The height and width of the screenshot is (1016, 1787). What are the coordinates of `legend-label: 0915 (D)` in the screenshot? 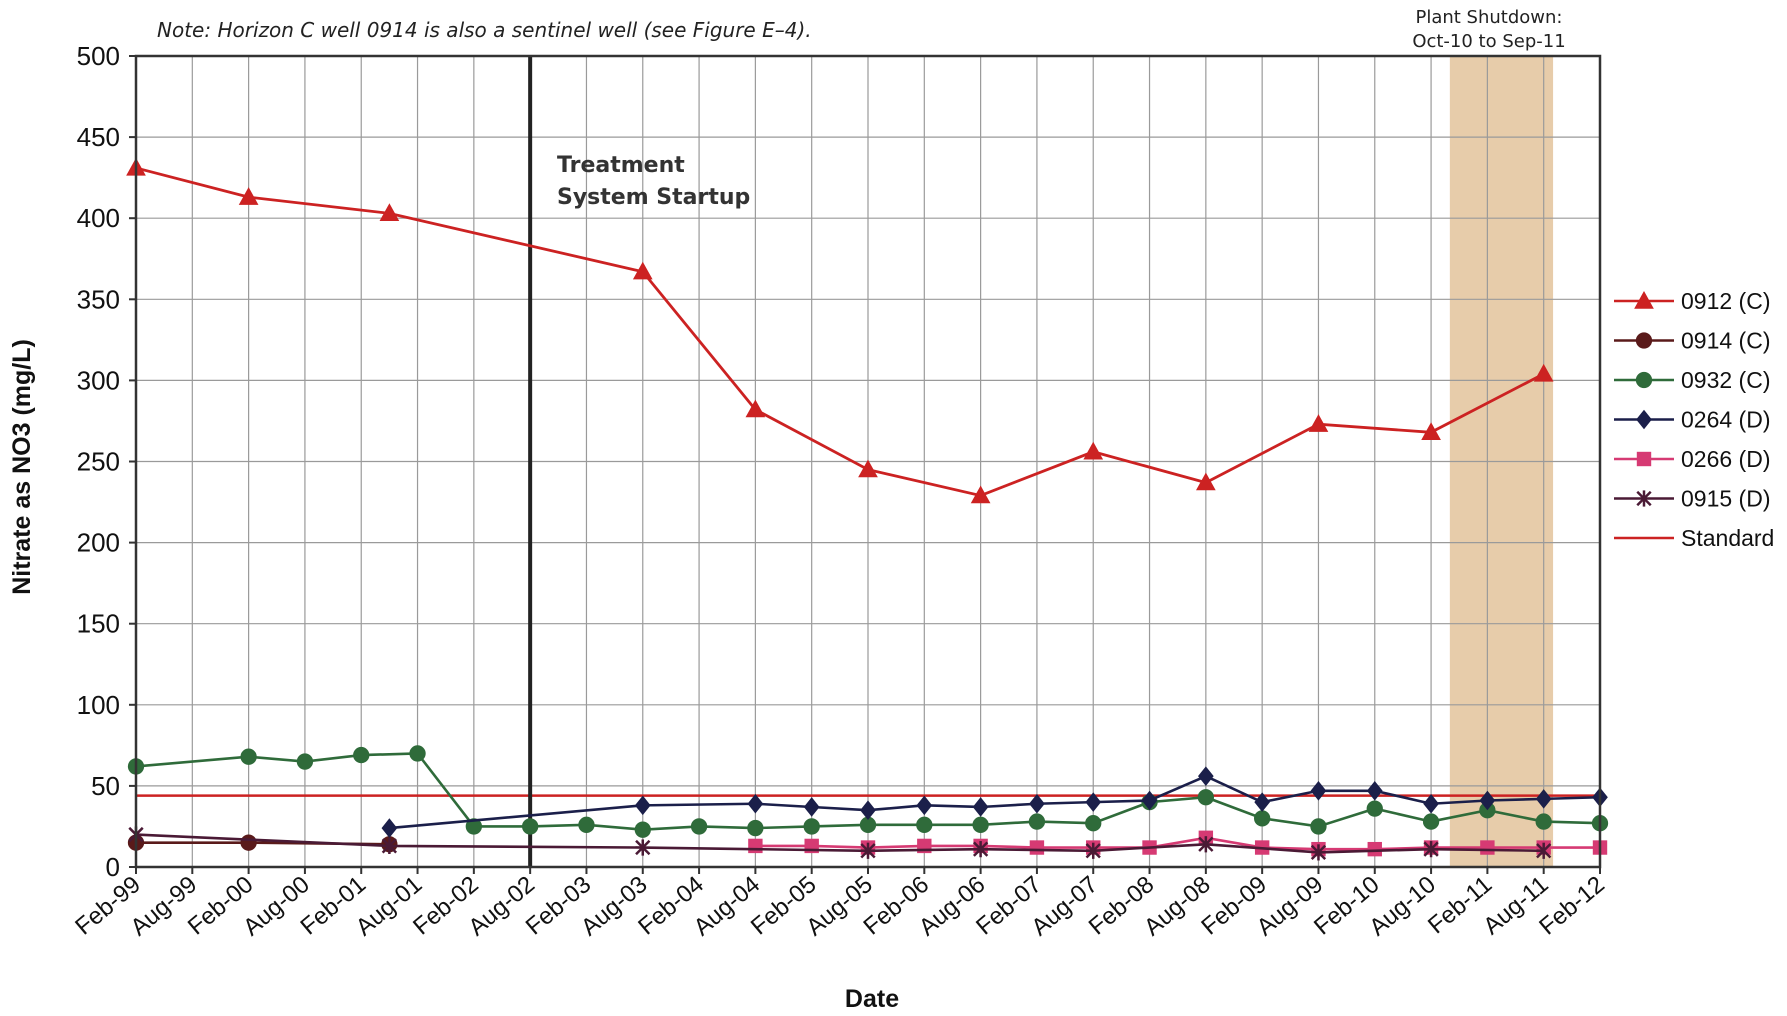 It's located at (1725, 499).